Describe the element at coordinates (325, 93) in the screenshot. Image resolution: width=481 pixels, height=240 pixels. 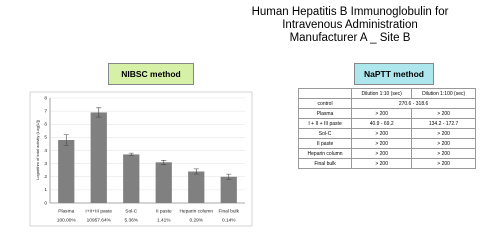
I see `table-cell` at that location.